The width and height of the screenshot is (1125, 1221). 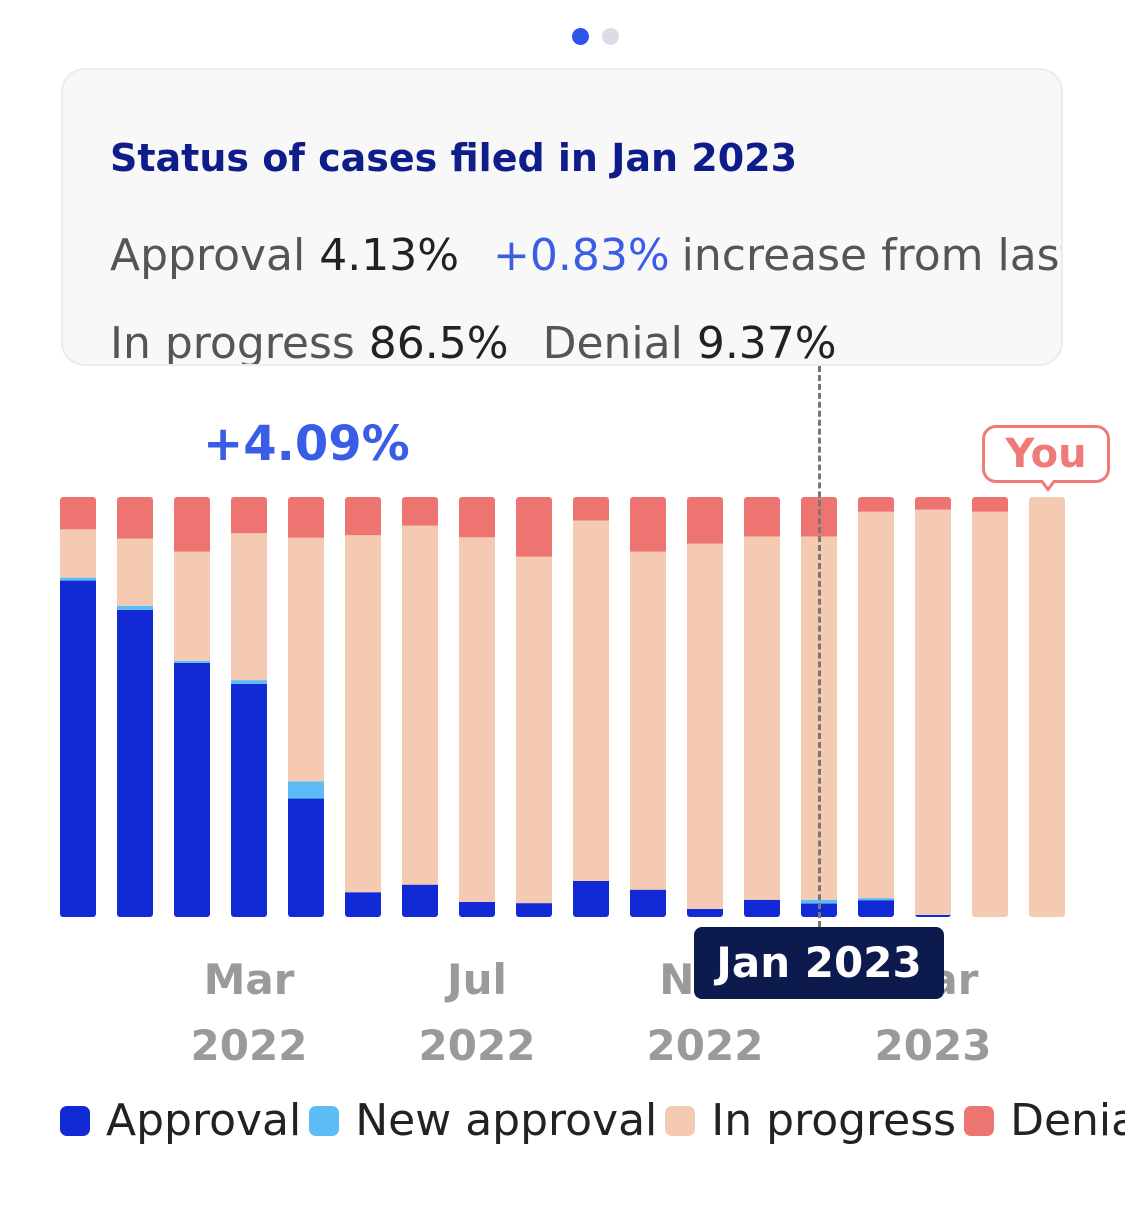 I want to click on approval-change-value: +0.83%, so click(x=581, y=255).